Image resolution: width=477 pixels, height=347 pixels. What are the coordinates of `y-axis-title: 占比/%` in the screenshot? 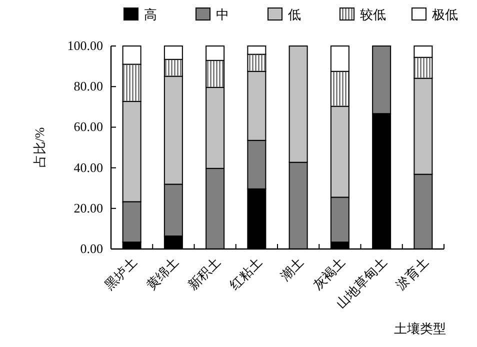 It's located at (39, 147).